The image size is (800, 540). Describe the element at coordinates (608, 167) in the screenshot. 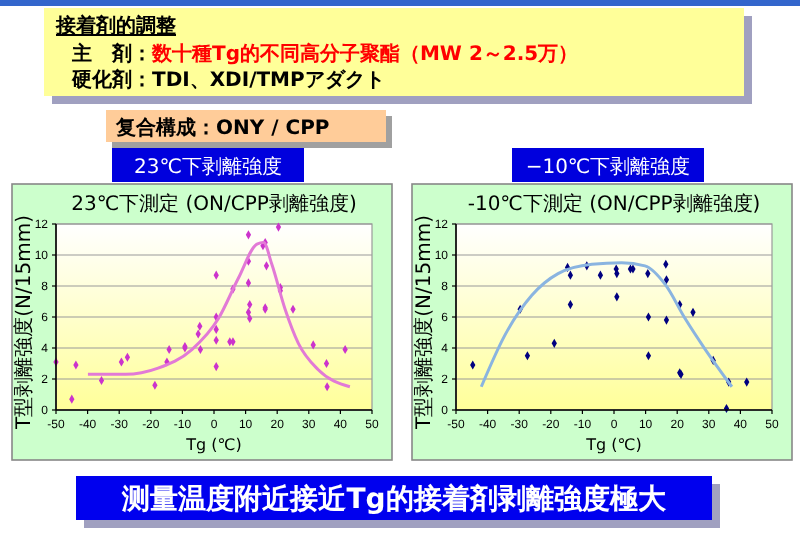

I see `chart-title: −10℃下剥離強度` at that location.